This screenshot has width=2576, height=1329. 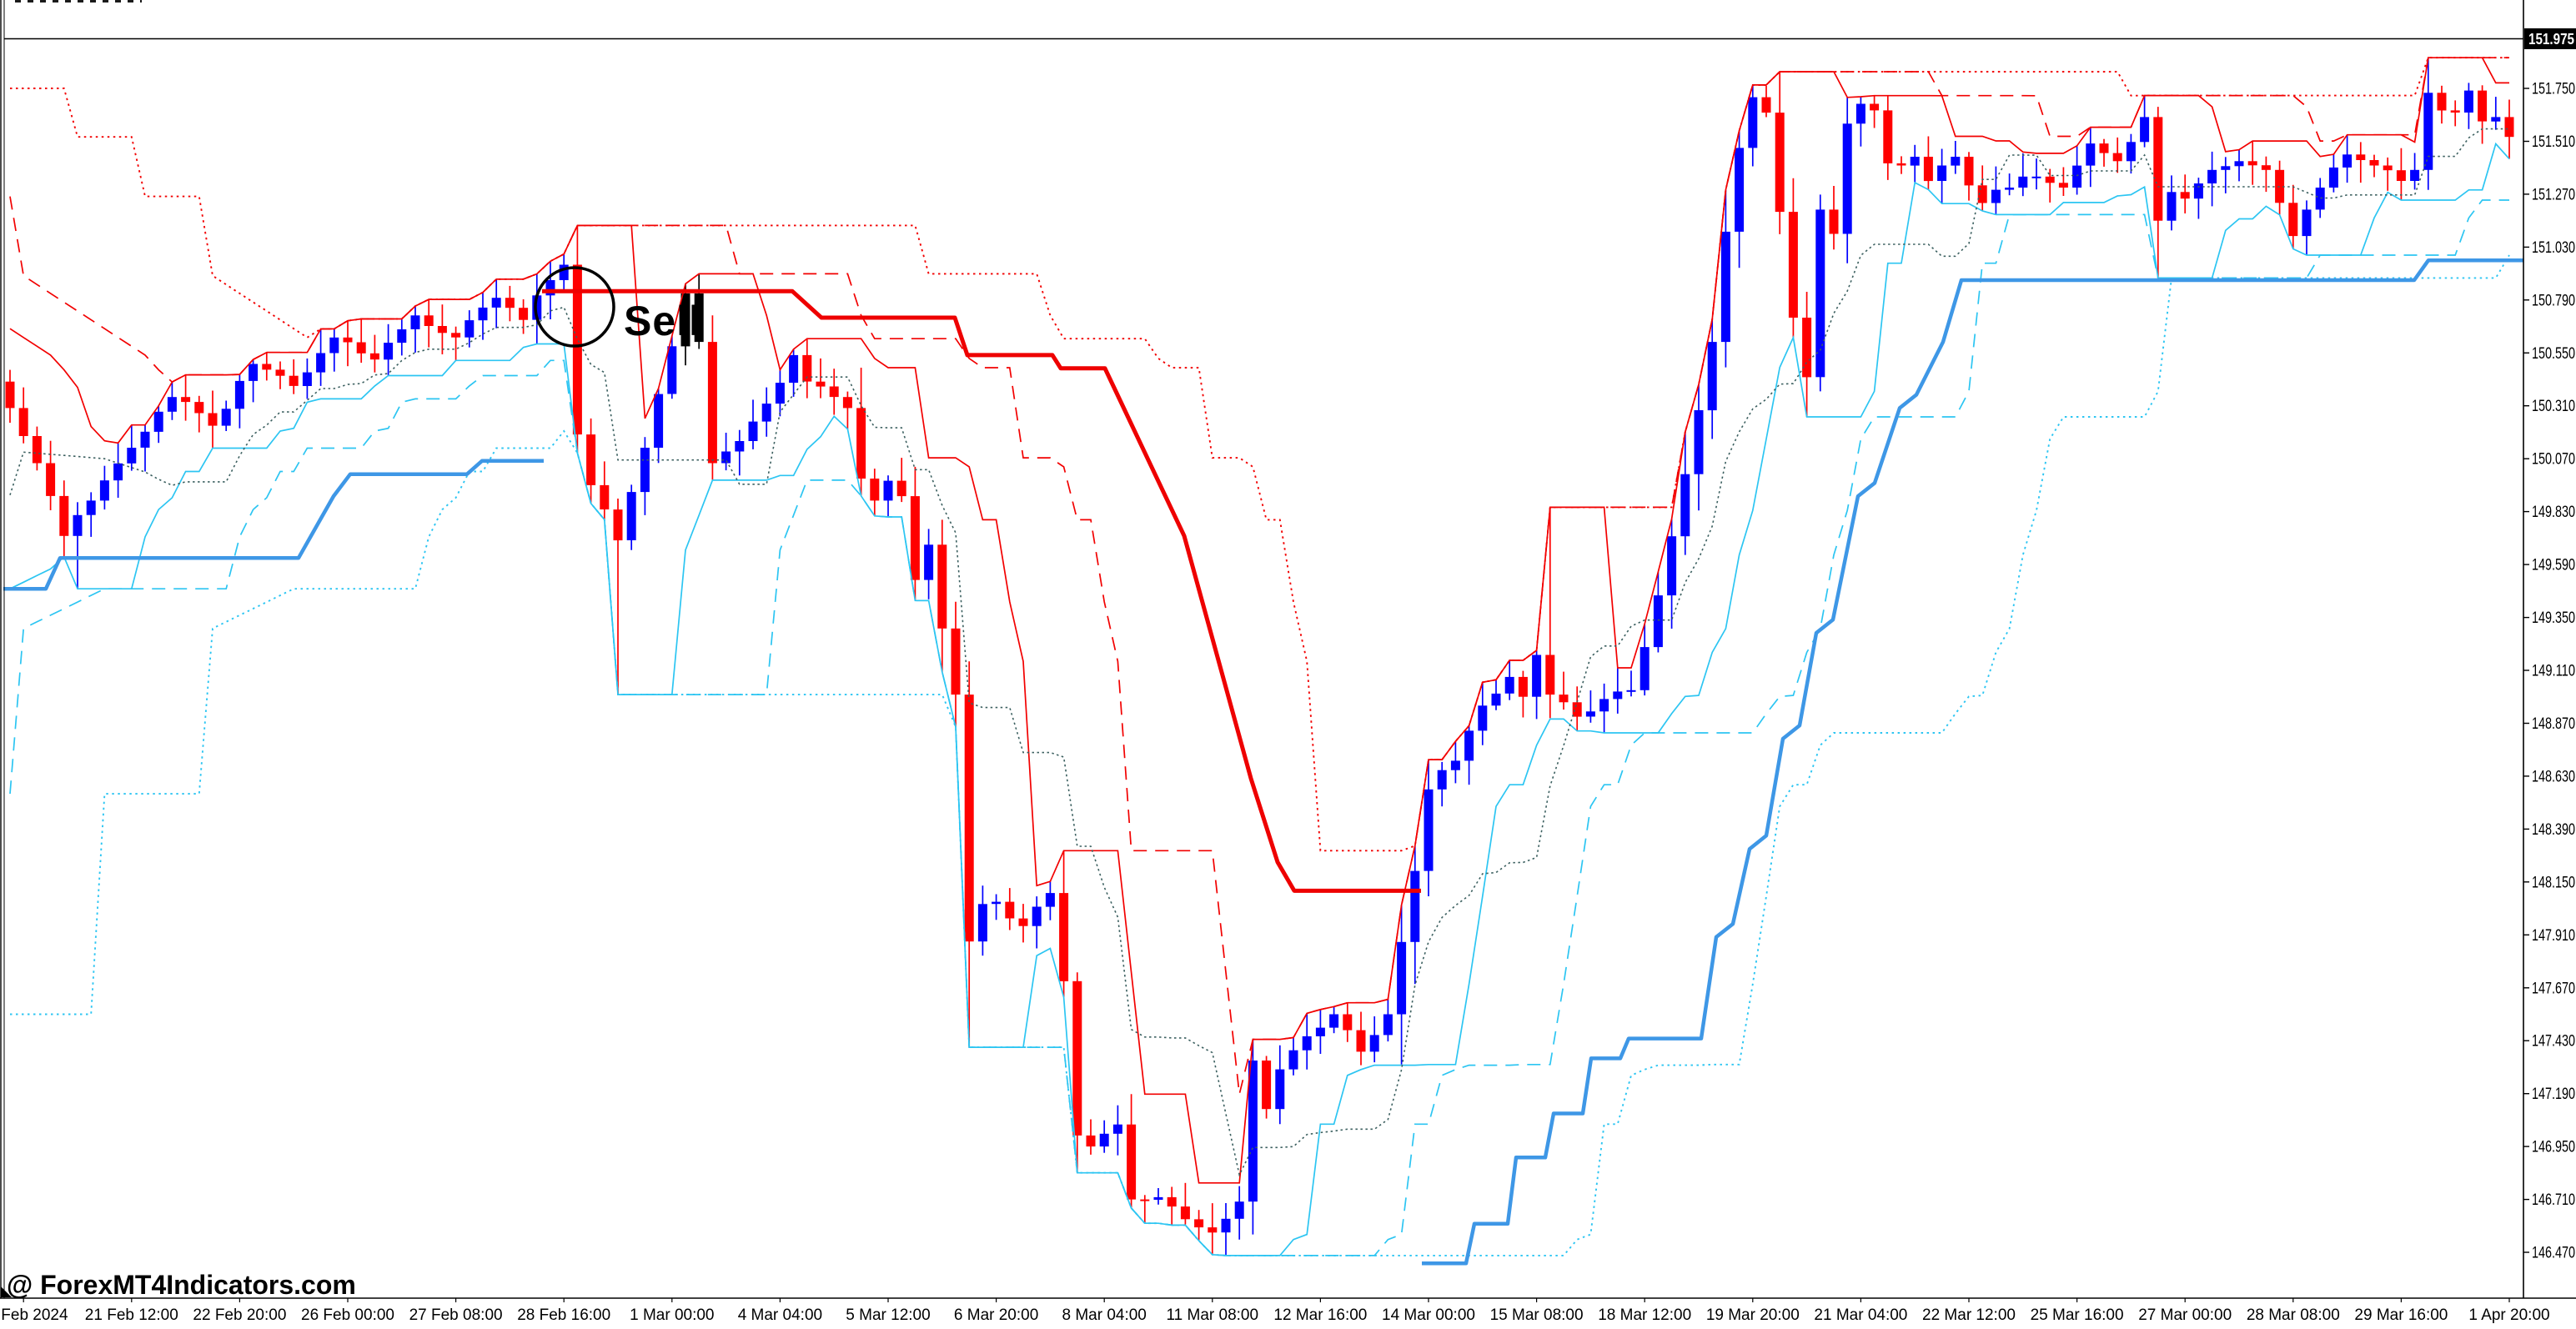 What do you see at coordinates (239, 1315) in the screenshot?
I see `time-tick-label: 22 Feb 20:00` at bounding box center [239, 1315].